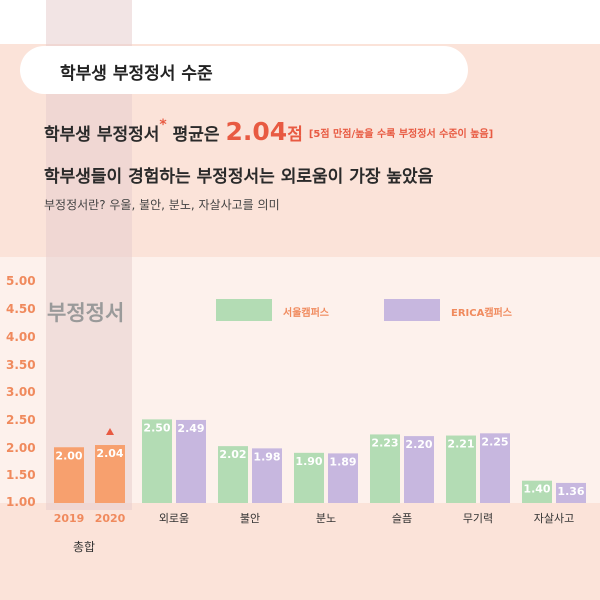  What do you see at coordinates (326, 518) in the screenshot?
I see `x-tick-label: 분노` at bounding box center [326, 518].